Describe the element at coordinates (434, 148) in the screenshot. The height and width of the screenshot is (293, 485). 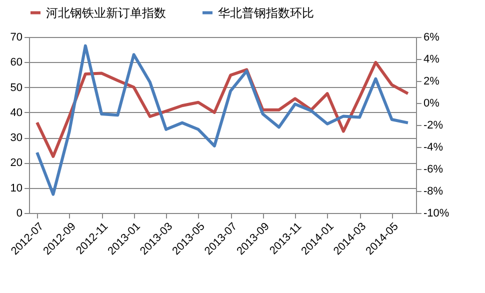
I see `y2-tick-label: -4%` at that location.